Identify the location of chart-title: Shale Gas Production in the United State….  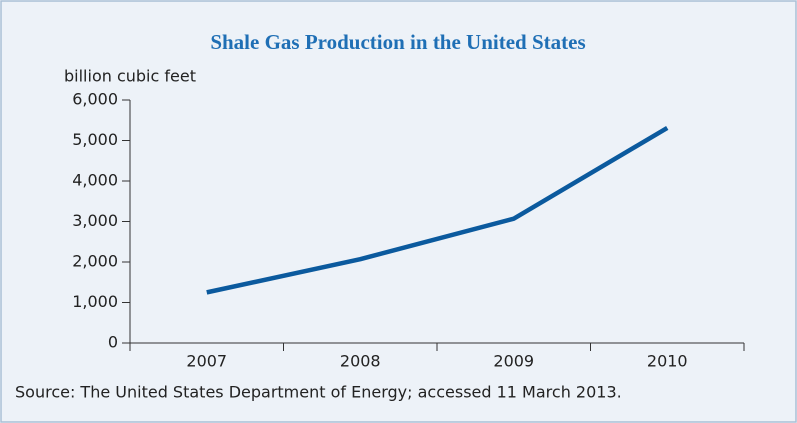
(397, 42).